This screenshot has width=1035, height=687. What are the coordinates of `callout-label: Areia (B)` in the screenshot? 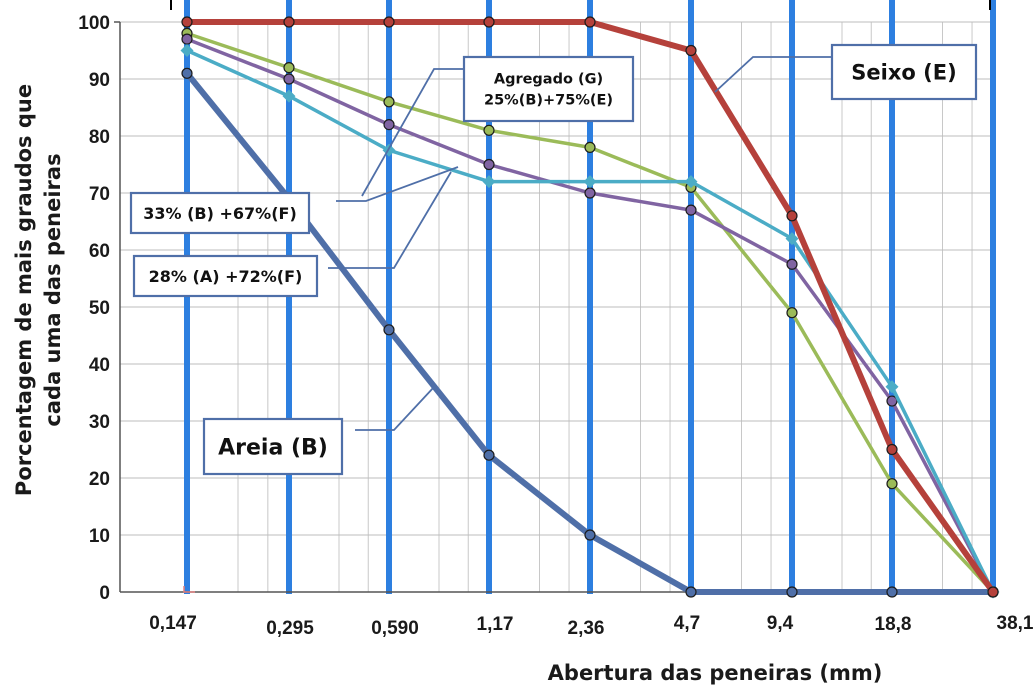 It's located at (273, 447).